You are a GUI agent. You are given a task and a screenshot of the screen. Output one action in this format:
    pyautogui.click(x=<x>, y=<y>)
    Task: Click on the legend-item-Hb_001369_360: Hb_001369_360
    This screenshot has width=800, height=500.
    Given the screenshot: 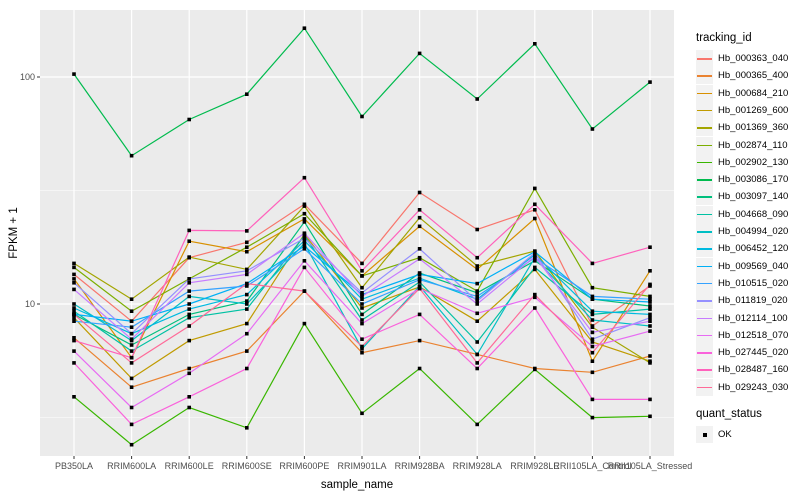 What is the action you would take?
    pyautogui.click(x=742, y=128)
    